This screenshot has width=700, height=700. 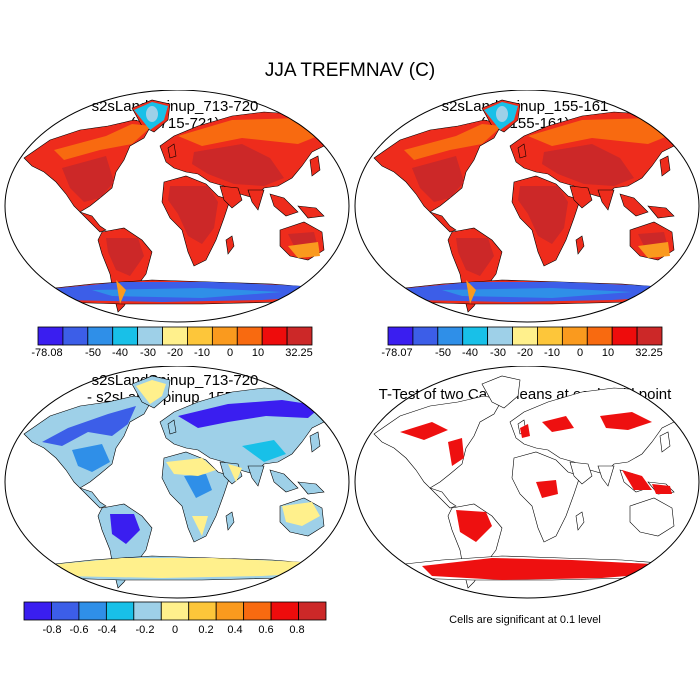 I want to click on panel-2-colorbar-tick: -20, so click(x=525, y=353).